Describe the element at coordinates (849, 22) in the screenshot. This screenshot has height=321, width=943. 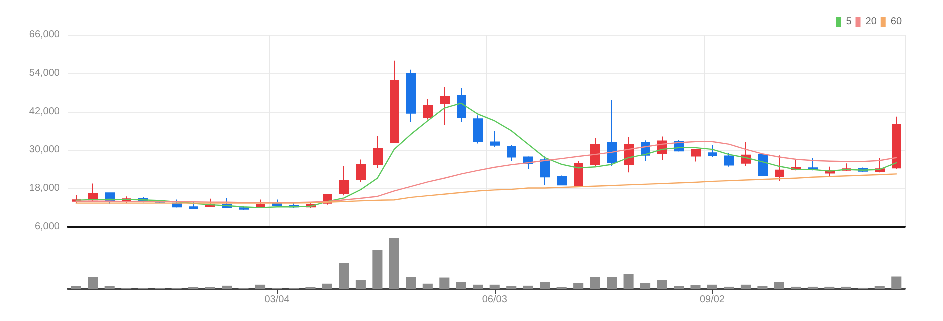
I see `legend-label: 5` at that location.